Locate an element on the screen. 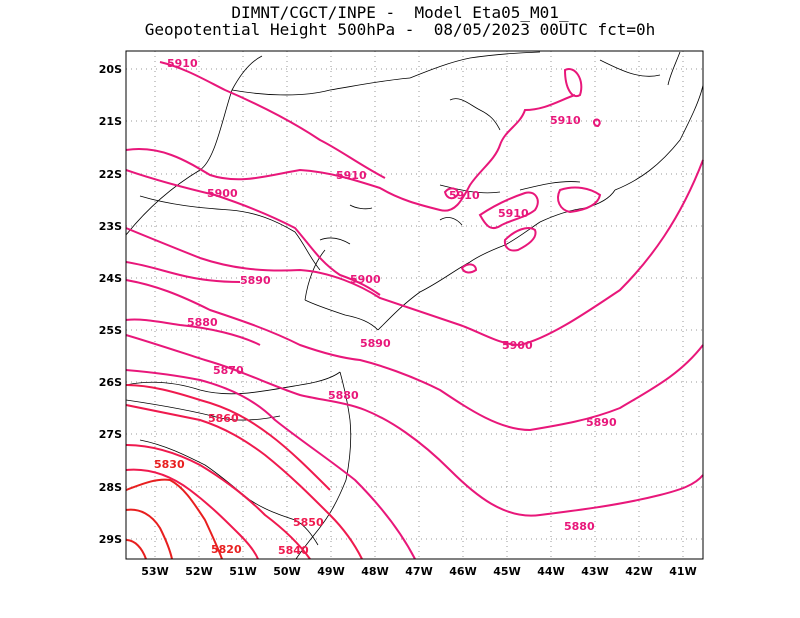 This screenshot has height=618, width=800. lon-tick-label: 42W is located at coordinates (638, 571).